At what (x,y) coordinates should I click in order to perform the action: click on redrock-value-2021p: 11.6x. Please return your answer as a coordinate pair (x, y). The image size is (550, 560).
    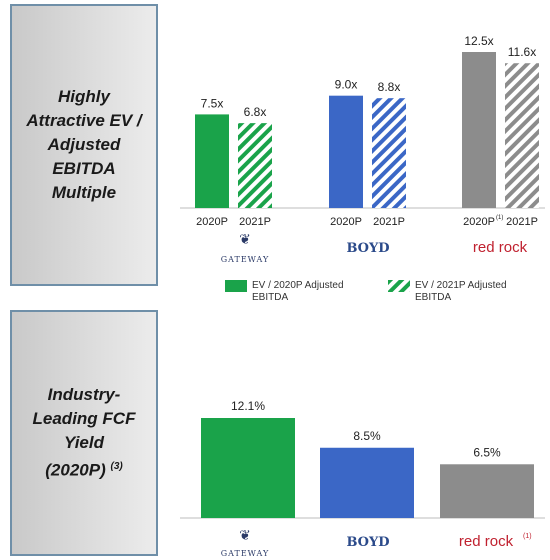
    Looking at the image, I should click on (522, 52).